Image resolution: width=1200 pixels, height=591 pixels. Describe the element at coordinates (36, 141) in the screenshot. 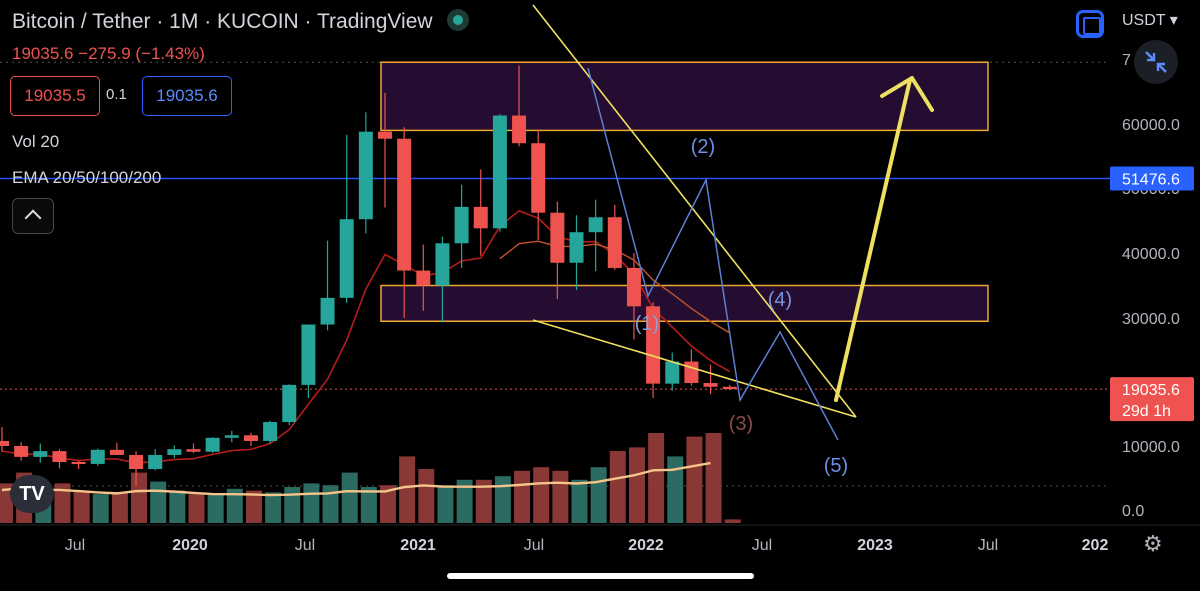

I see `volume-indicator-label: Vol 20` at that location.